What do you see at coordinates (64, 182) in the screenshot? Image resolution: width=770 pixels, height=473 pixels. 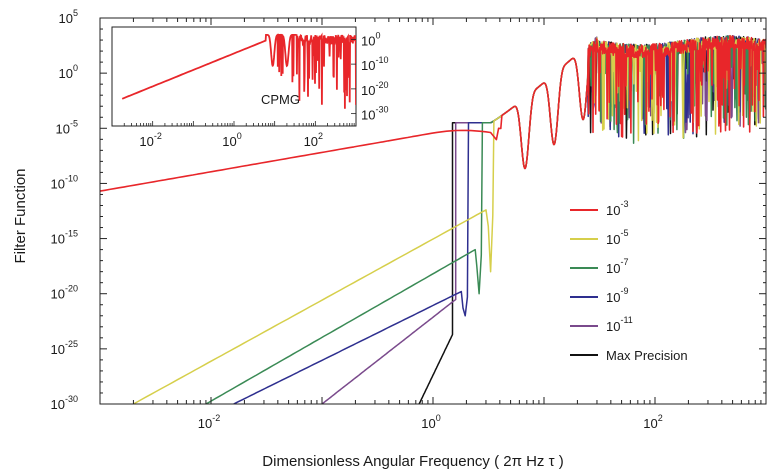 I see `y-tick-label: 10⁻¹⁰` at bounding box center [64, 182].